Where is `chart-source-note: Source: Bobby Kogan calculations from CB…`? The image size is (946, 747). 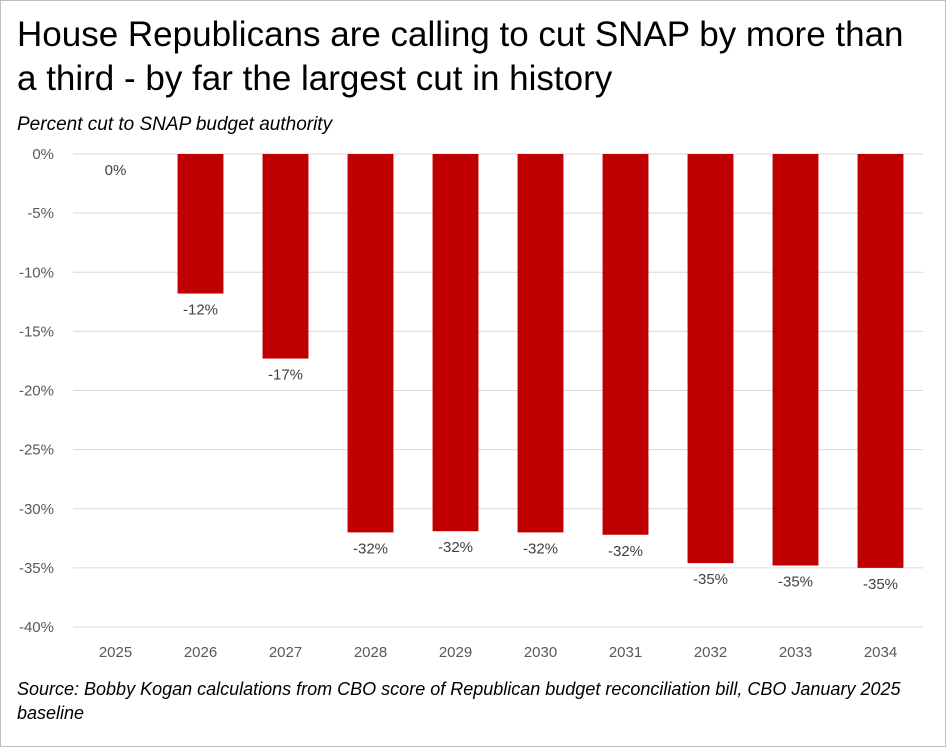
chart-source-note: Source: Bobby Kogan calculations from CB… is located at coordinates (459, 701).